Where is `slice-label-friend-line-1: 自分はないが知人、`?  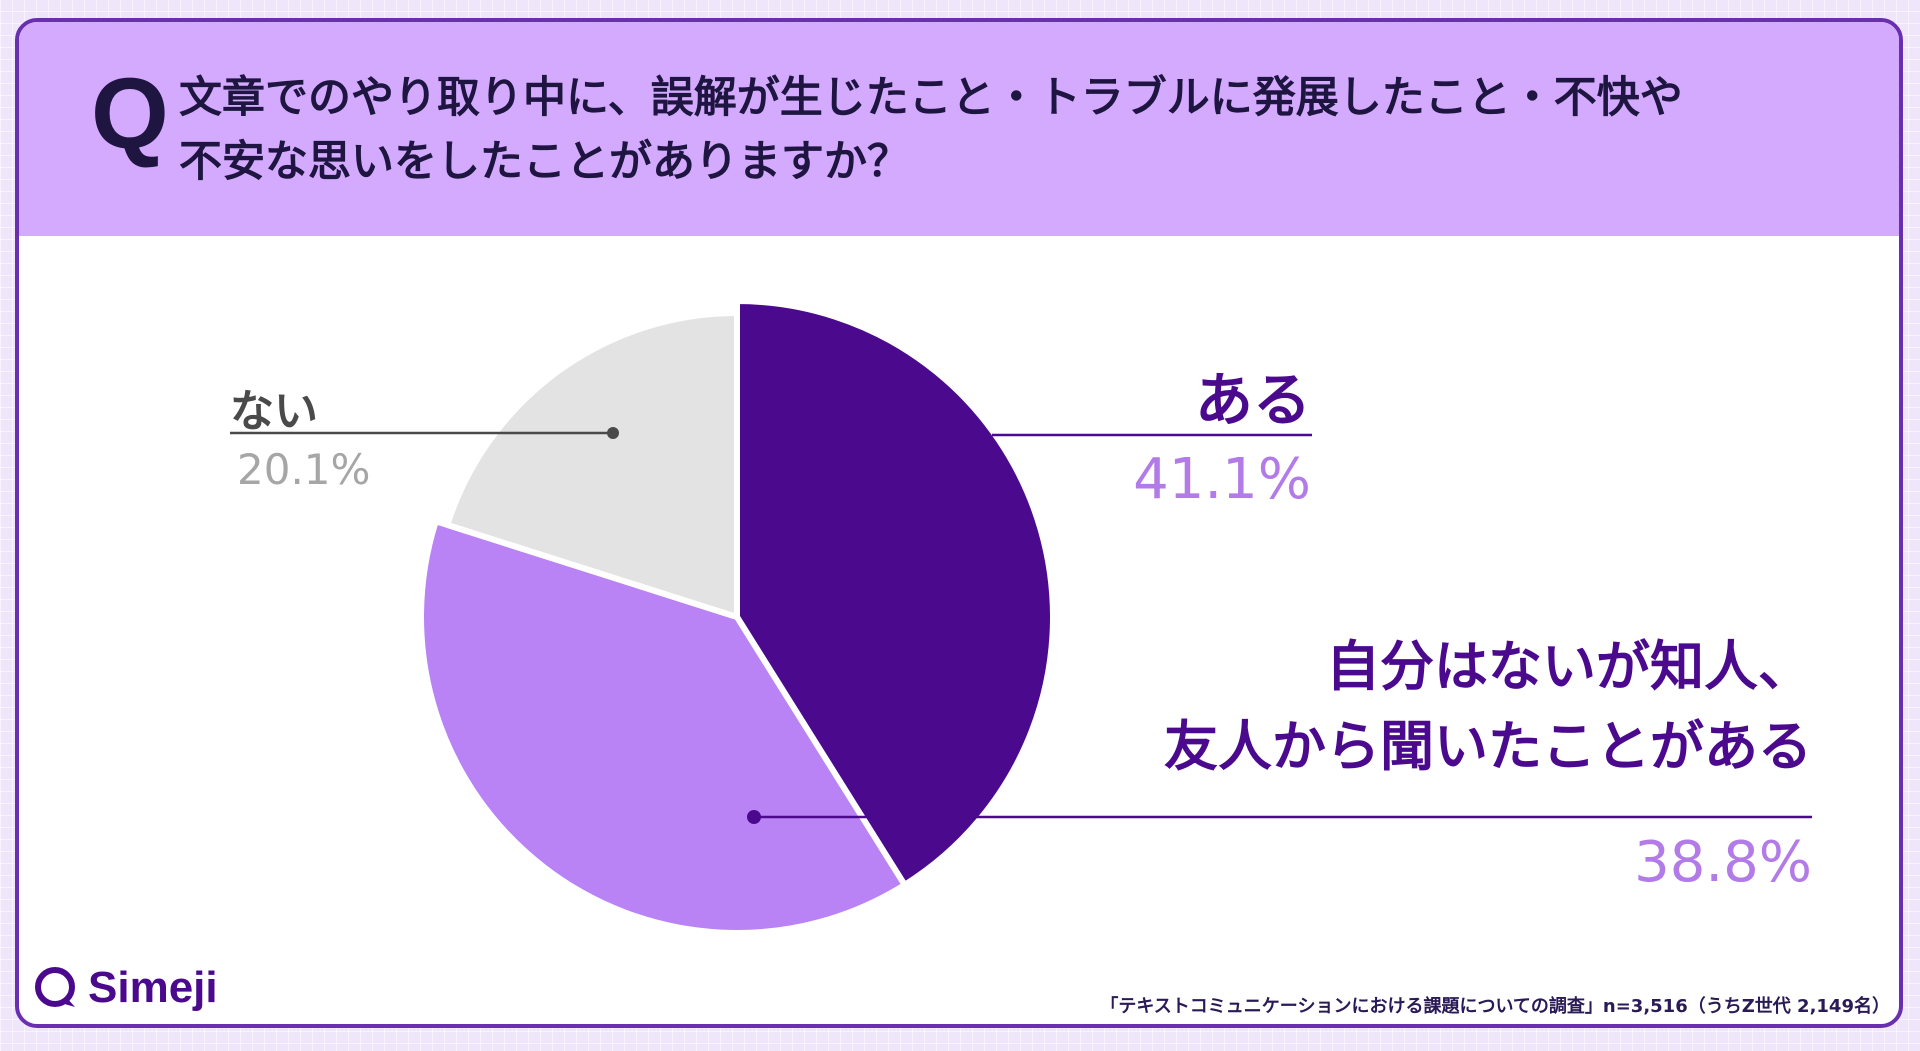
slice-label-friend-line-1: 自分はないが知人、 is located at coordinates (1569, 666).